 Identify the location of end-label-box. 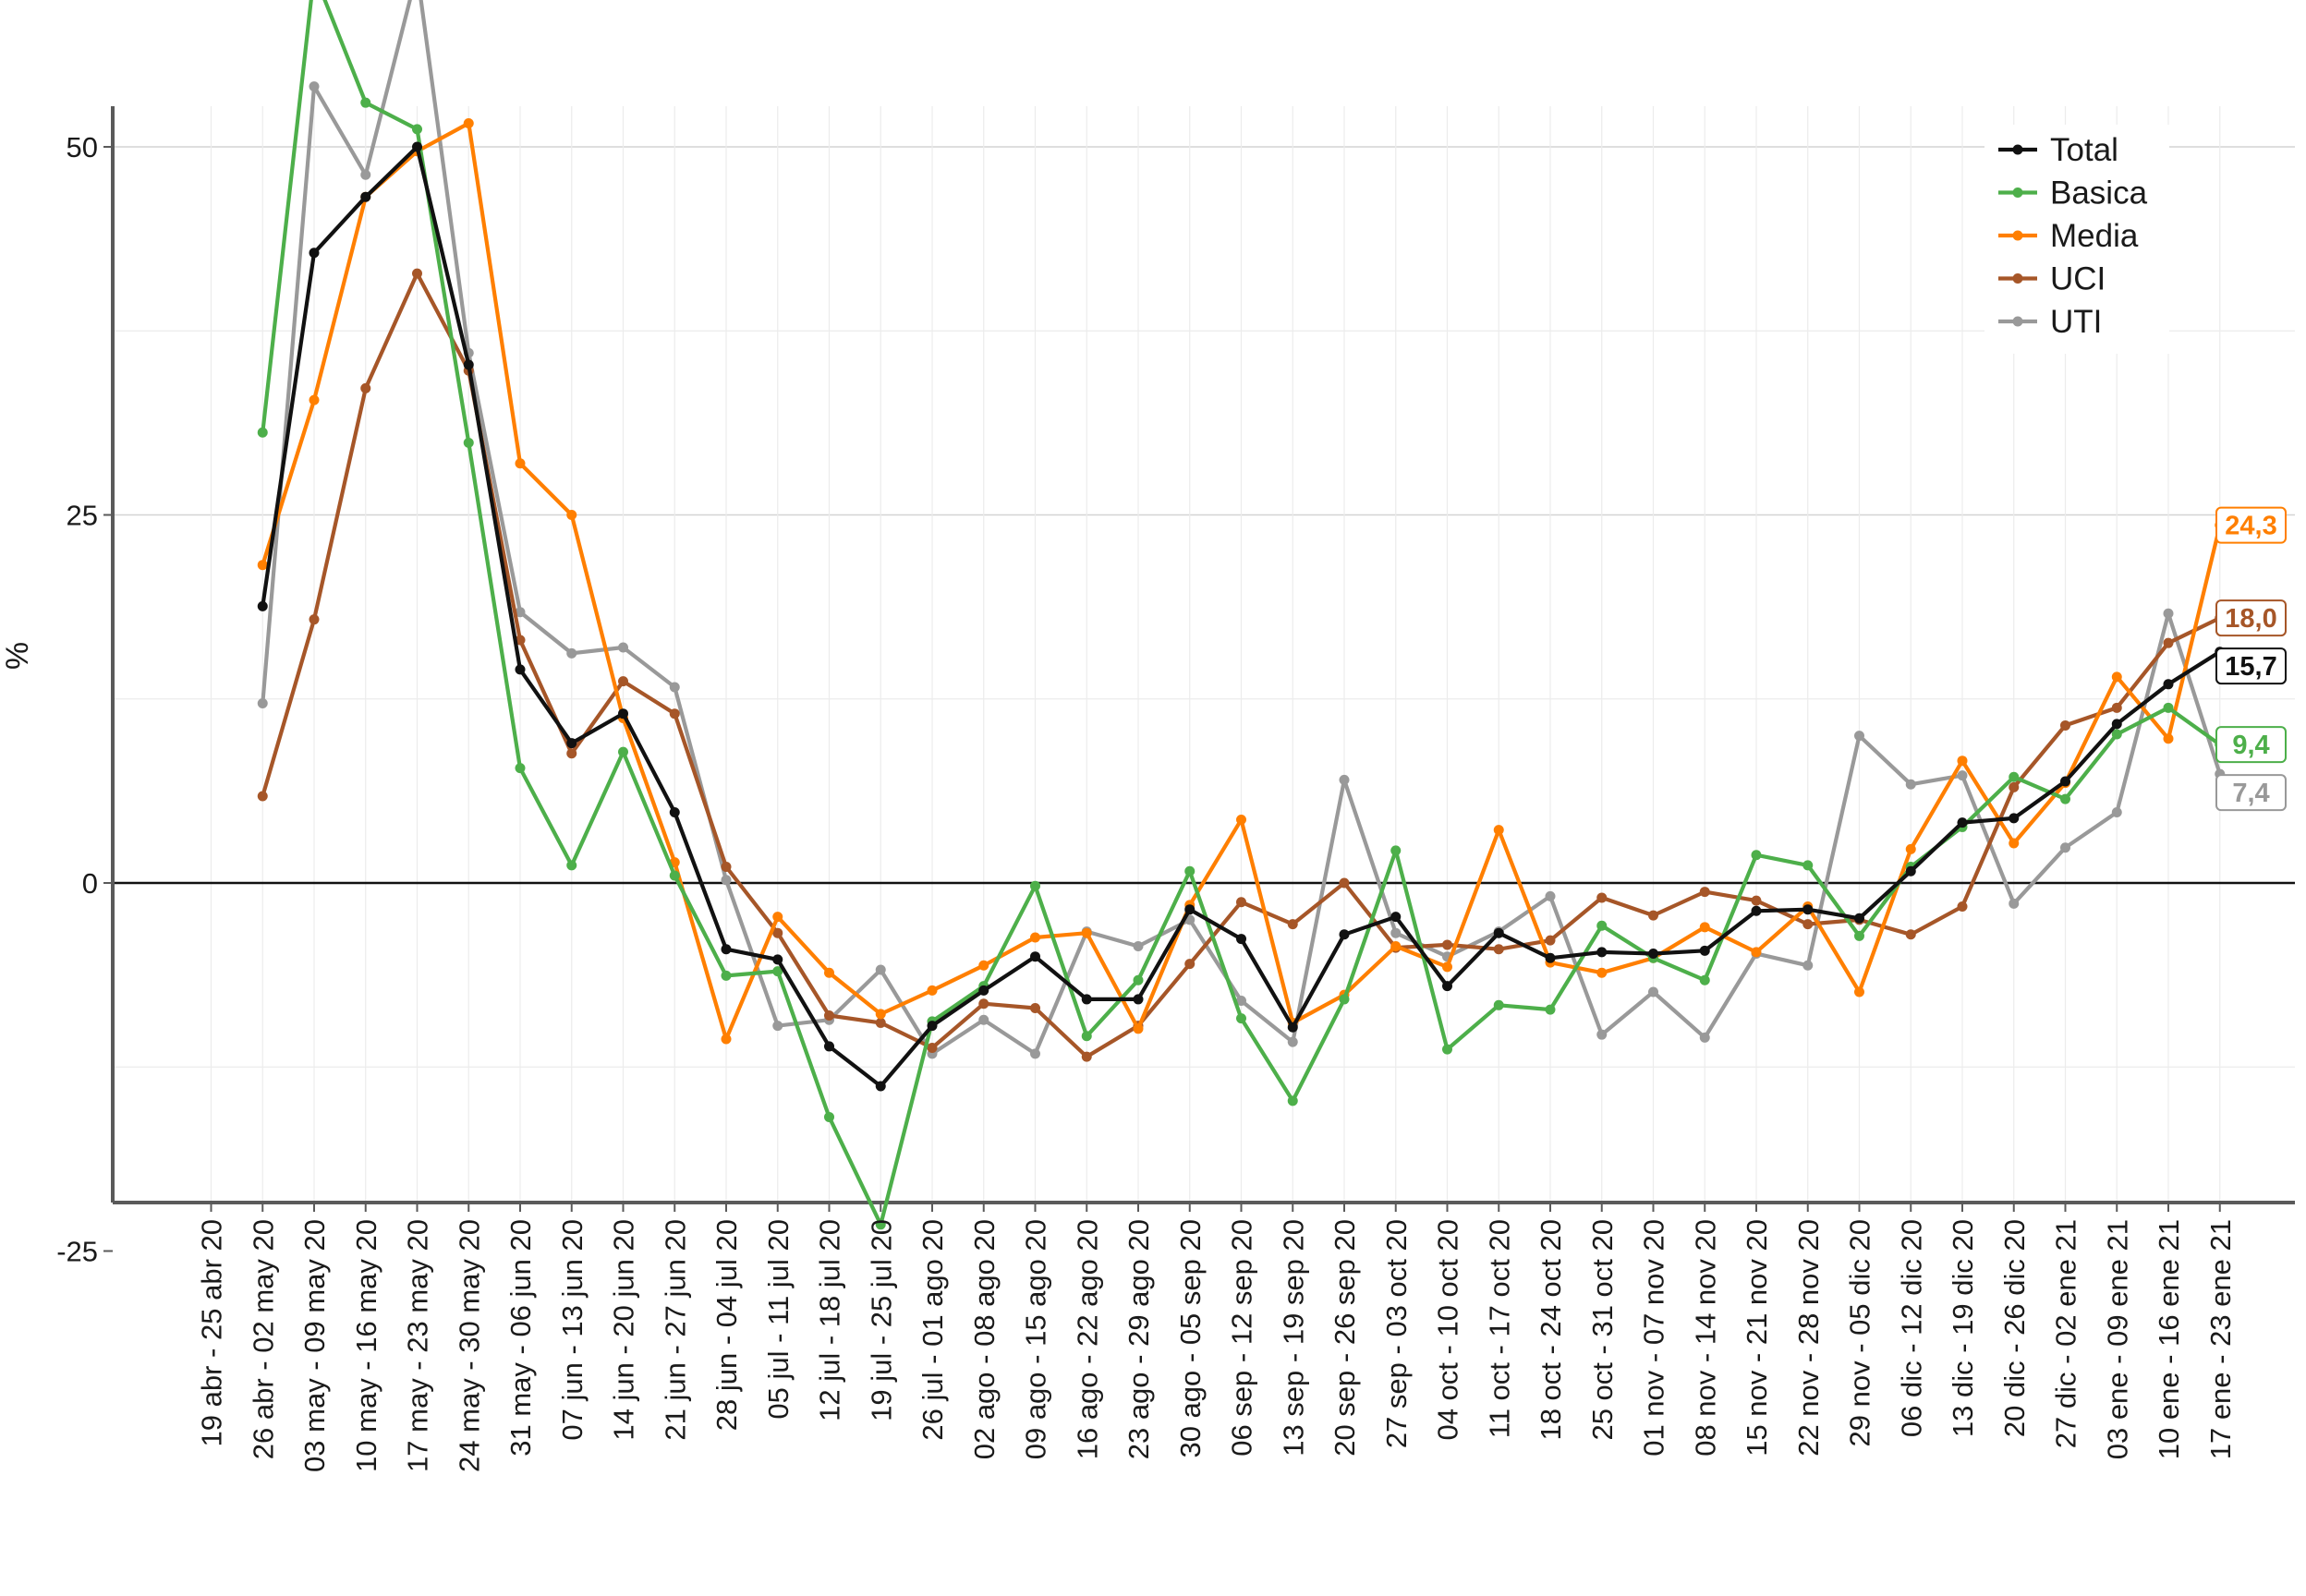
(2251, 666).